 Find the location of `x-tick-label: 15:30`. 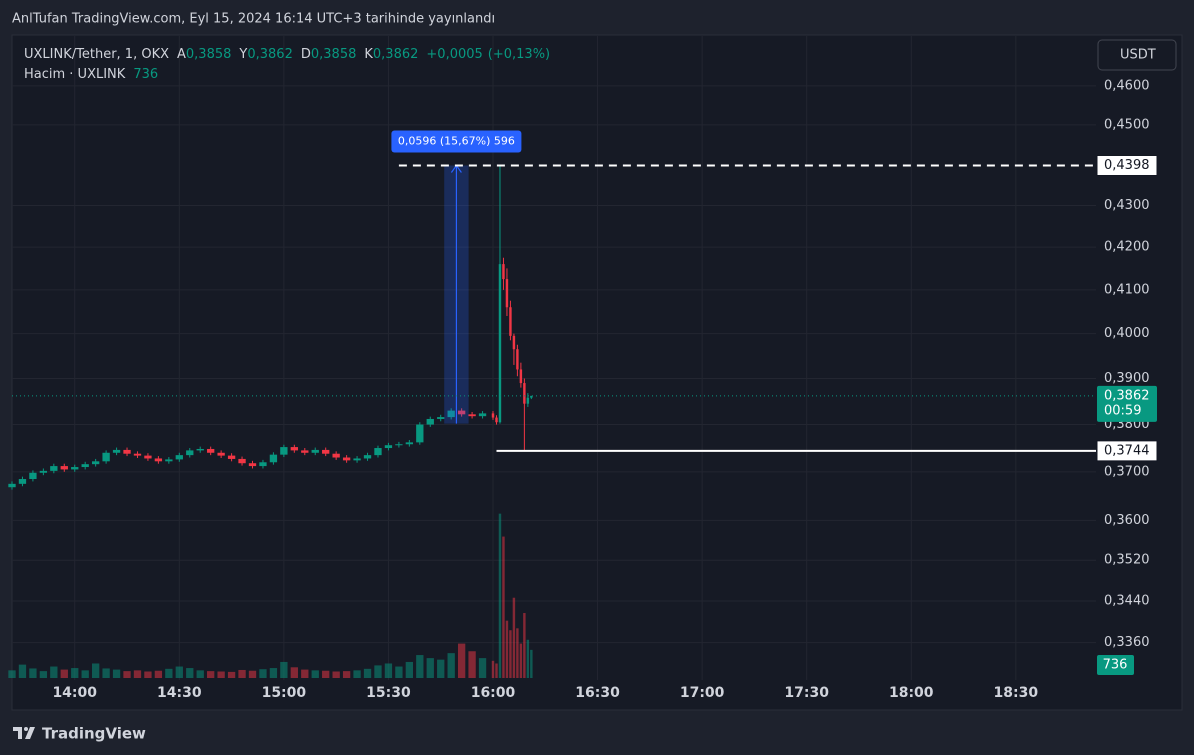

x-tick-label: 15:30 is located at coordinates (388, 693).